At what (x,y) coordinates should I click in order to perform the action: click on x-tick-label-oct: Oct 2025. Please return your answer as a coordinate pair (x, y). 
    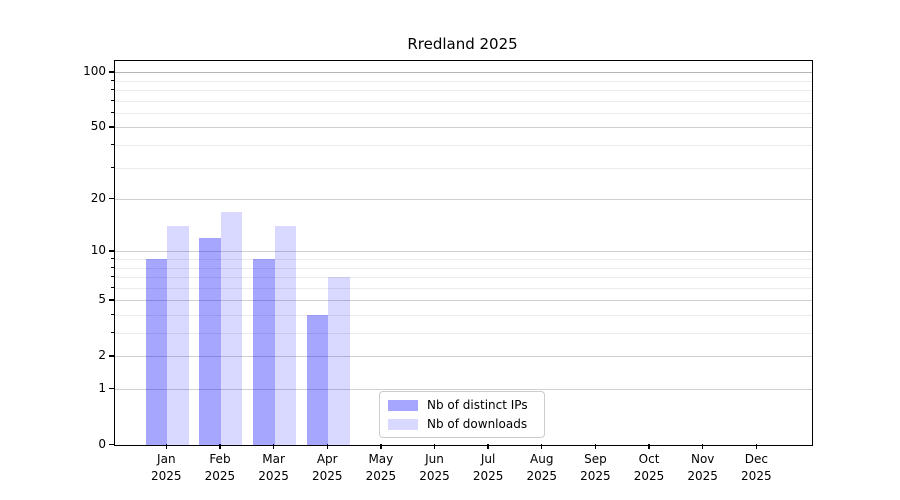
    Looking at the image, I should click on (649, 468).